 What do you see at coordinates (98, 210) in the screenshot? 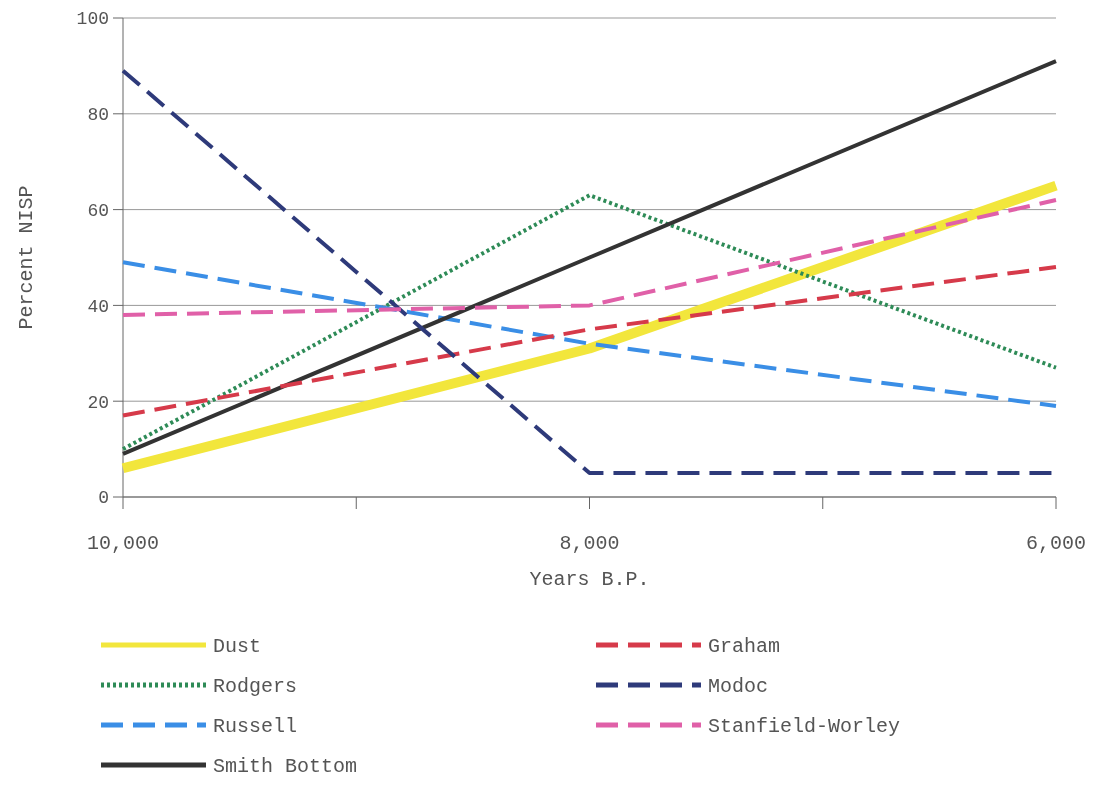
I see `y-tick-label: 60` at bounding box center [98, 210].